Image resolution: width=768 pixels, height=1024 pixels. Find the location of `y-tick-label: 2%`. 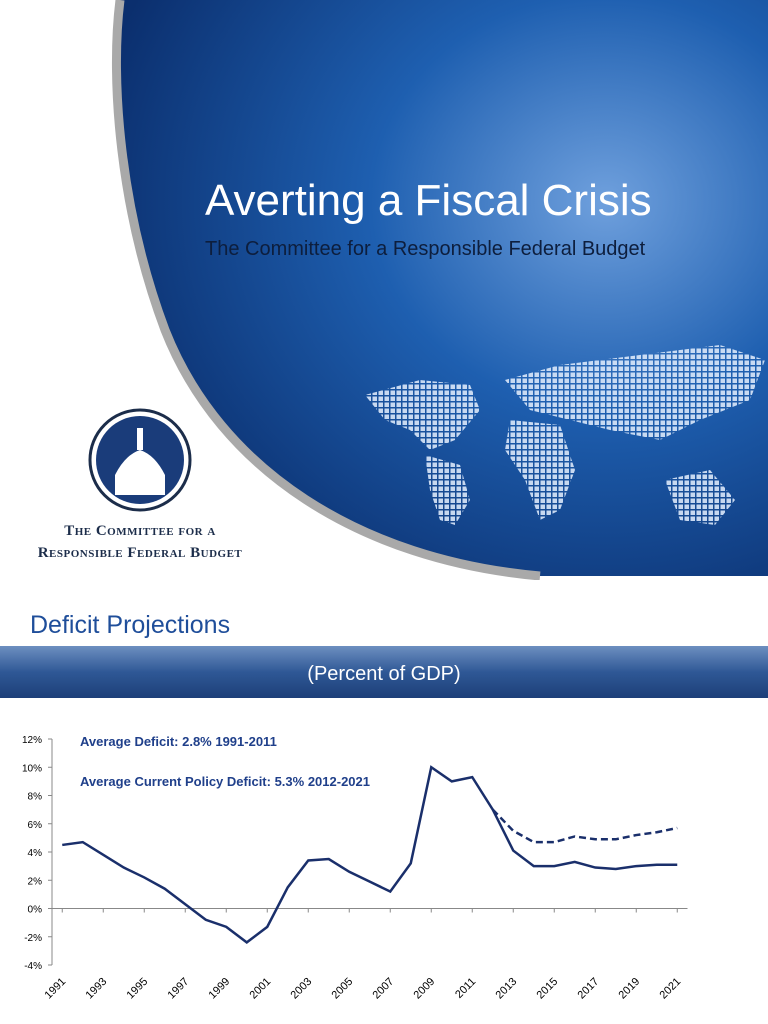

y-tick-label: 2% is located at coordinates (35, 881).